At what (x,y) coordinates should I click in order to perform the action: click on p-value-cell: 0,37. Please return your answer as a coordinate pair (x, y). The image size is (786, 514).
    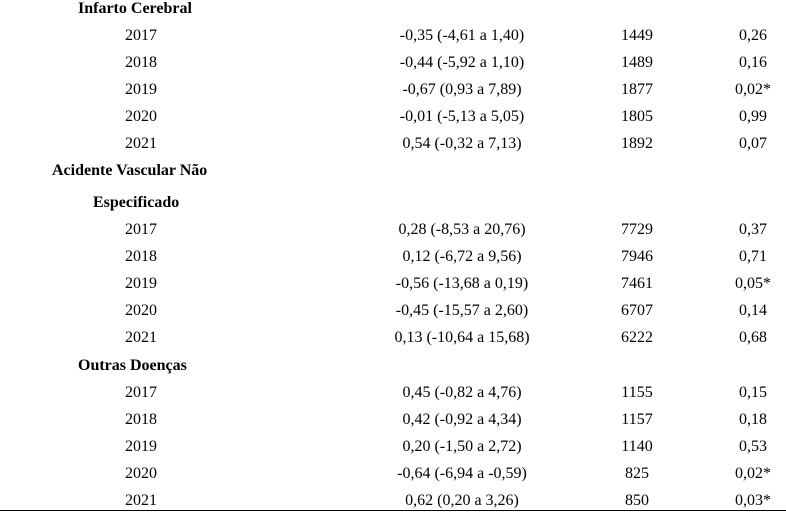
    Looking at the image, I should click on (753, 229).